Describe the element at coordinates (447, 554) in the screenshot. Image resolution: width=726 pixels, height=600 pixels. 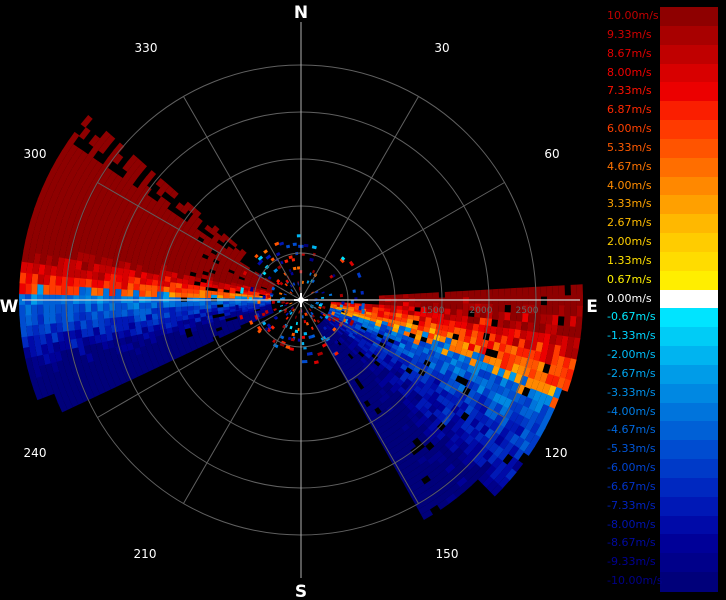
I see `bearing-150: 150` at that location.